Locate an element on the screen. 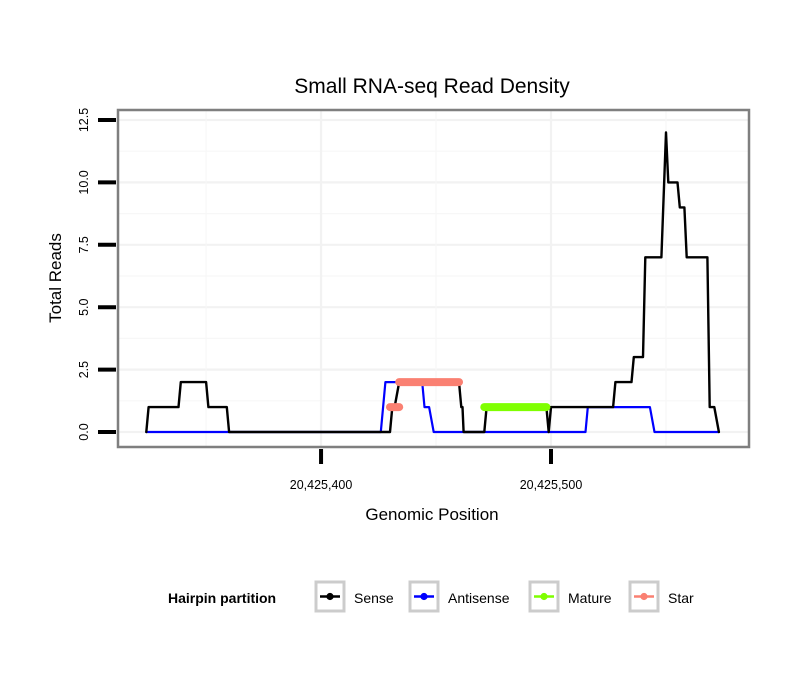  legend-entry-mature: Mature is located at coordinates (570, 596).